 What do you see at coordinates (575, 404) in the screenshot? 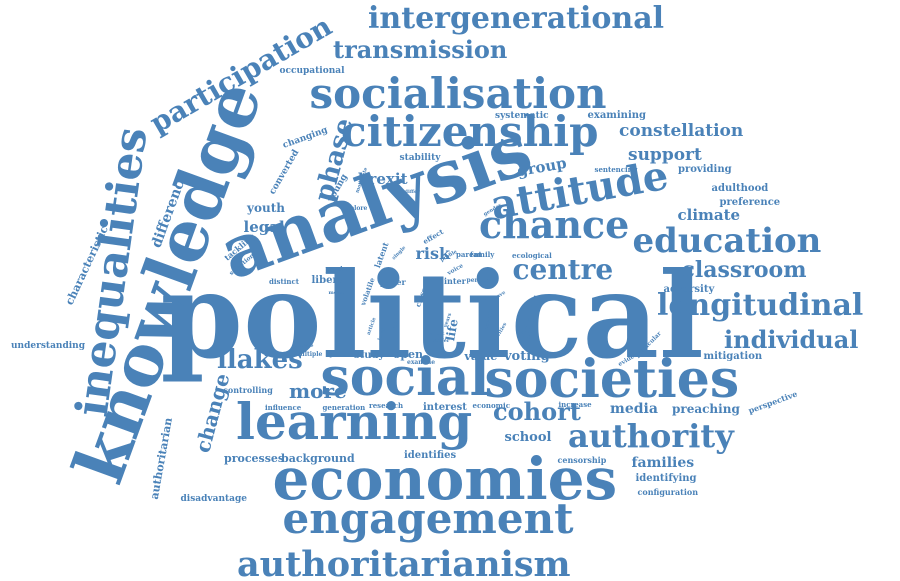
I see `word-increase: increase` at bounding box center [575, 404].